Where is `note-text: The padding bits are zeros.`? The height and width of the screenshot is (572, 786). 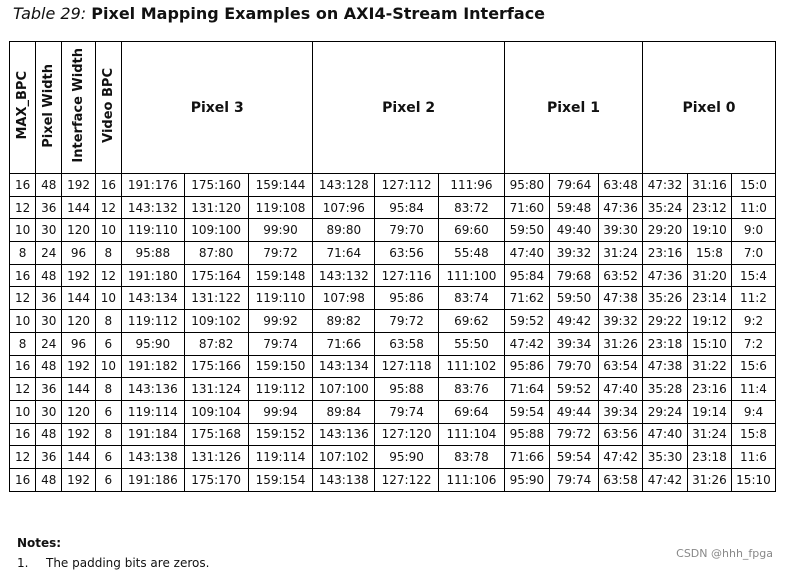 note-text: The padding bits are zeros. is located at coordinates (128, 563).